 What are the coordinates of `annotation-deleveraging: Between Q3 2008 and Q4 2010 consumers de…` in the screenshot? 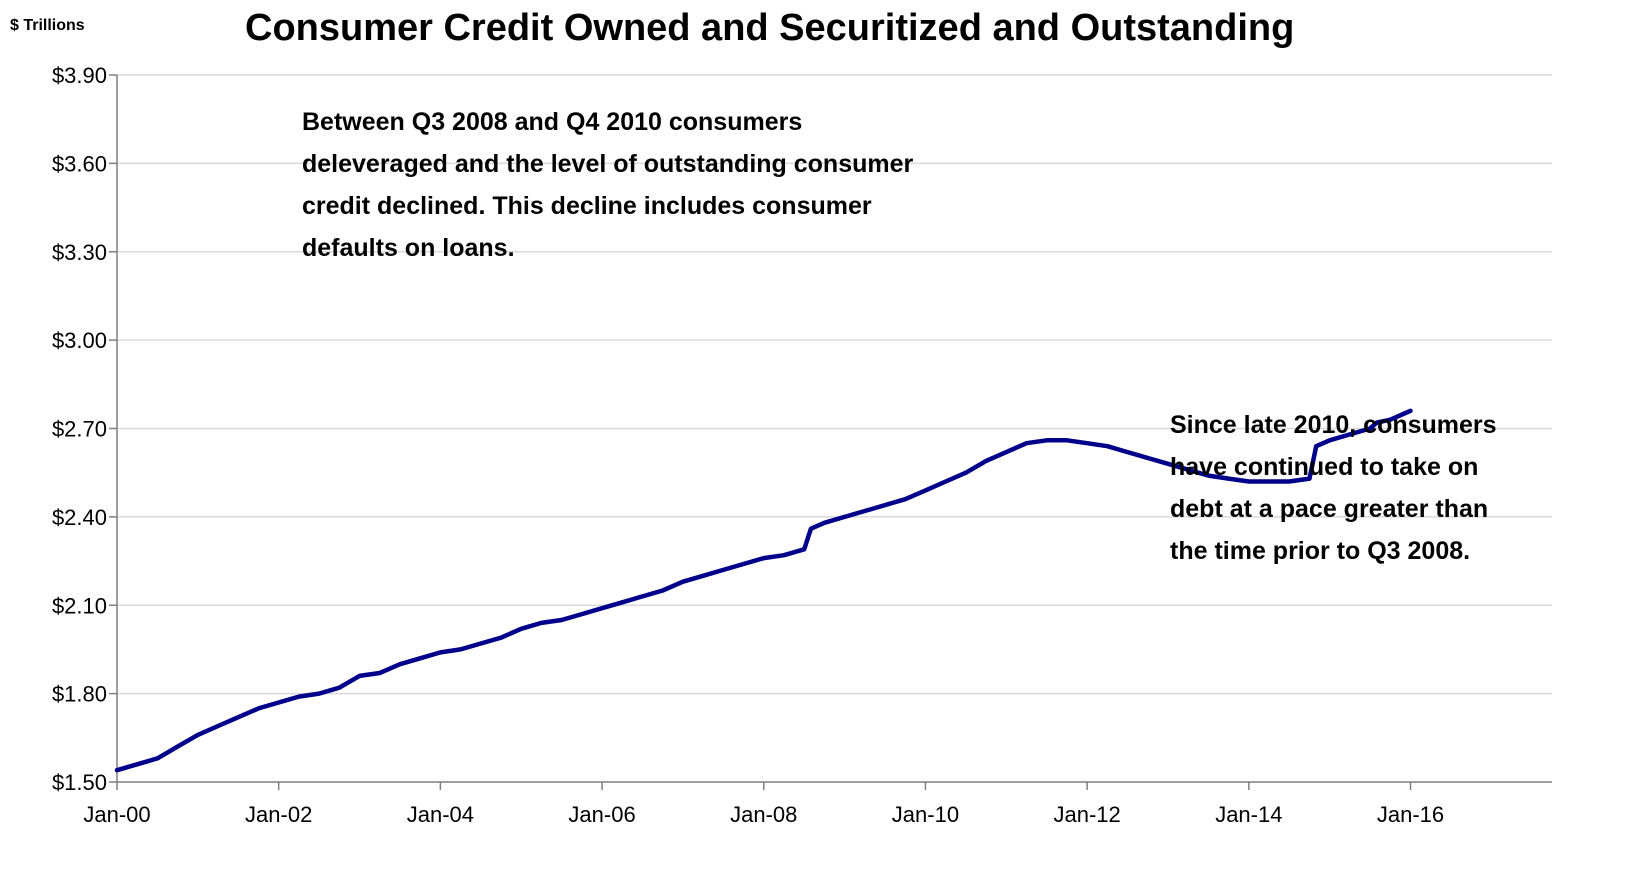 It's located at (608, 185).